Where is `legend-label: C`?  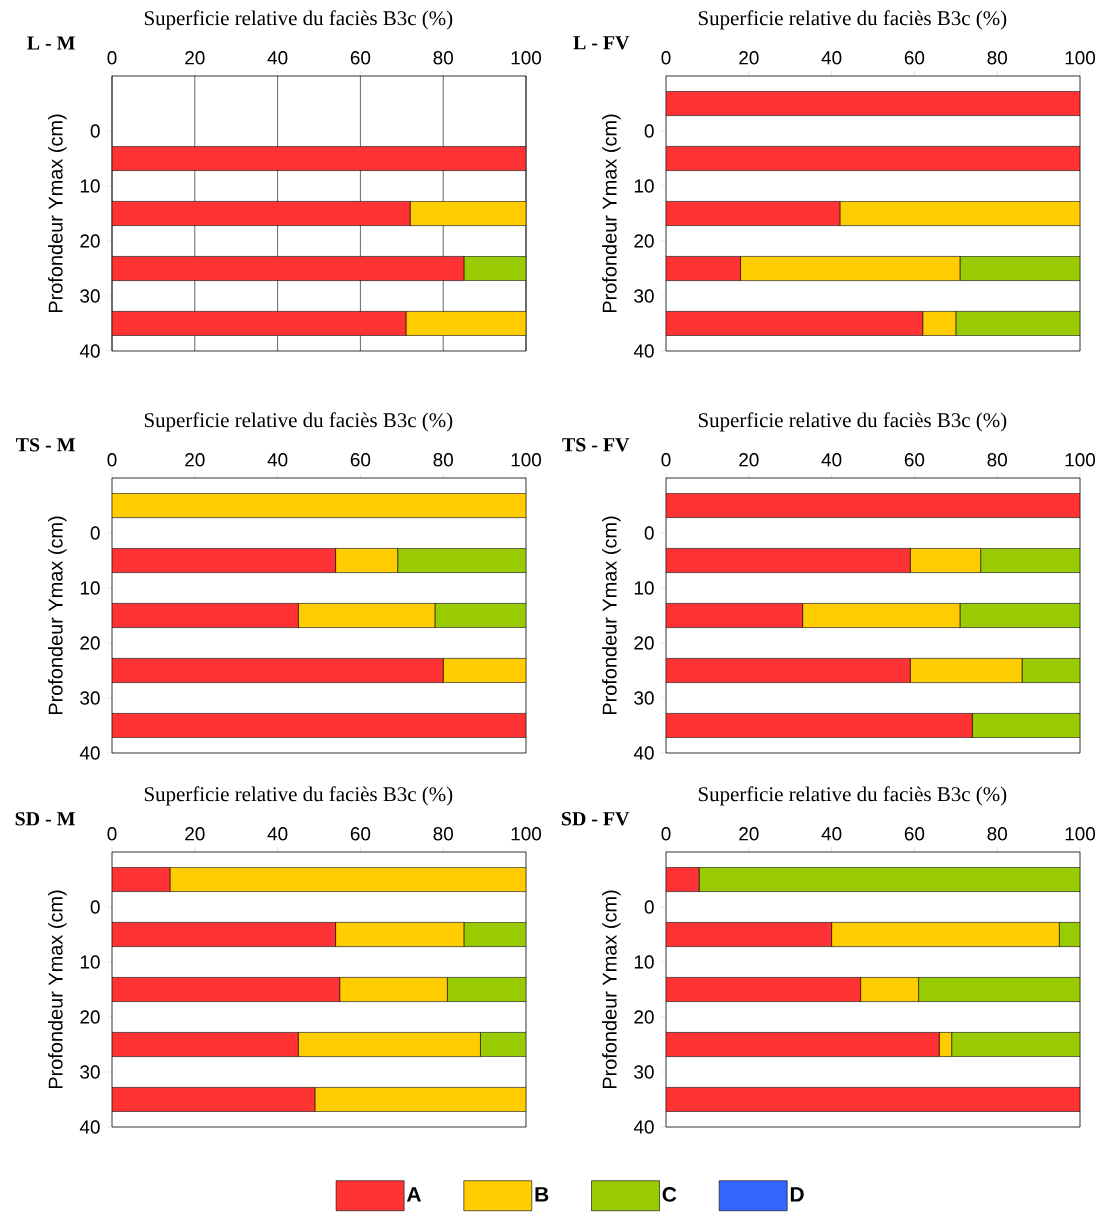
legend-label: C is located at coordinates (669, 1194).